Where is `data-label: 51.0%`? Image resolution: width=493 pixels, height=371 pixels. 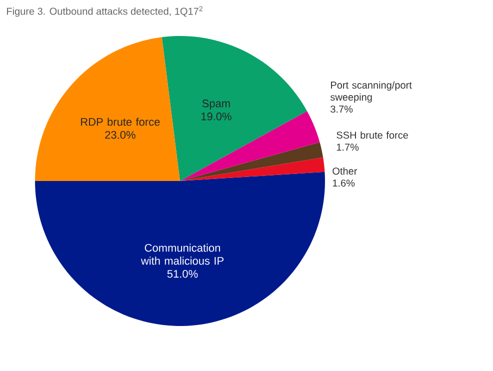
data-label: 51.0% is located at coordinates (182, 274).